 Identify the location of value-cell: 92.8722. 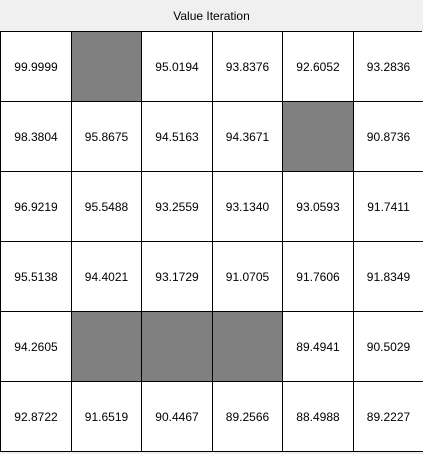
(36, 417).